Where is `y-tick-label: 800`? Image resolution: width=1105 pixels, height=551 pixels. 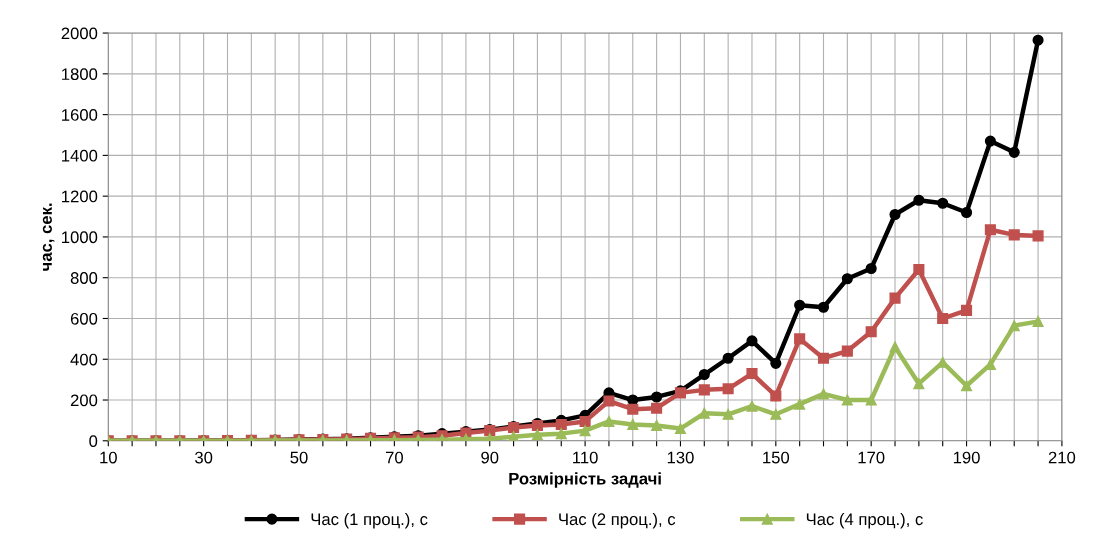
y-tick-label: 800 is located at coordinates (84, 278).